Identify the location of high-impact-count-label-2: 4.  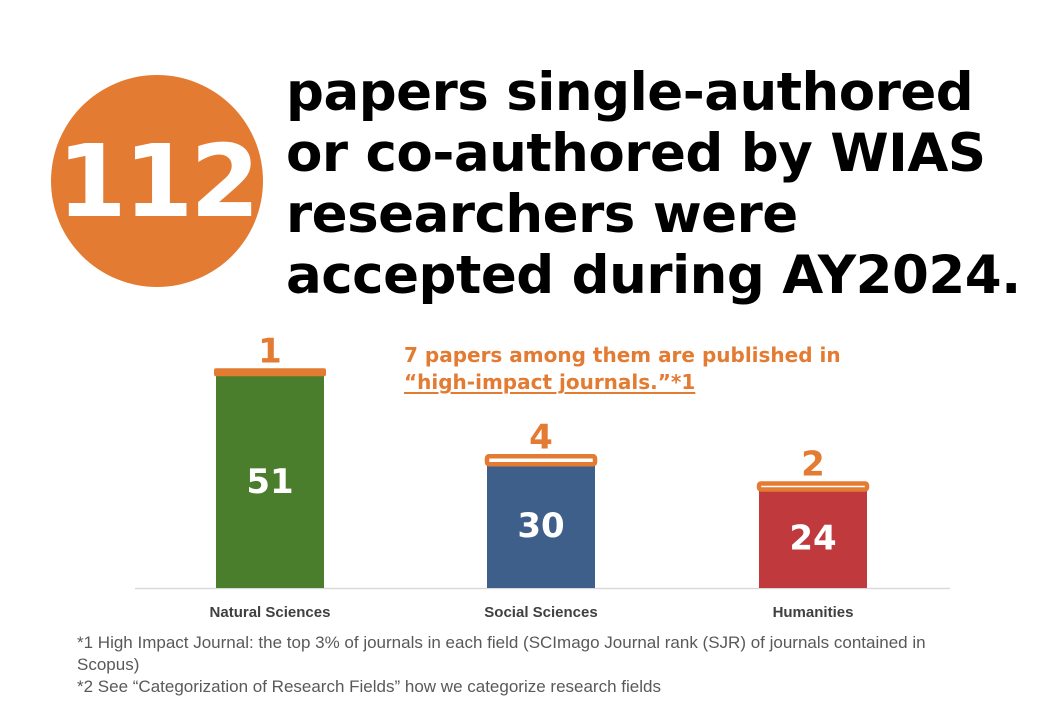
(541, 437).